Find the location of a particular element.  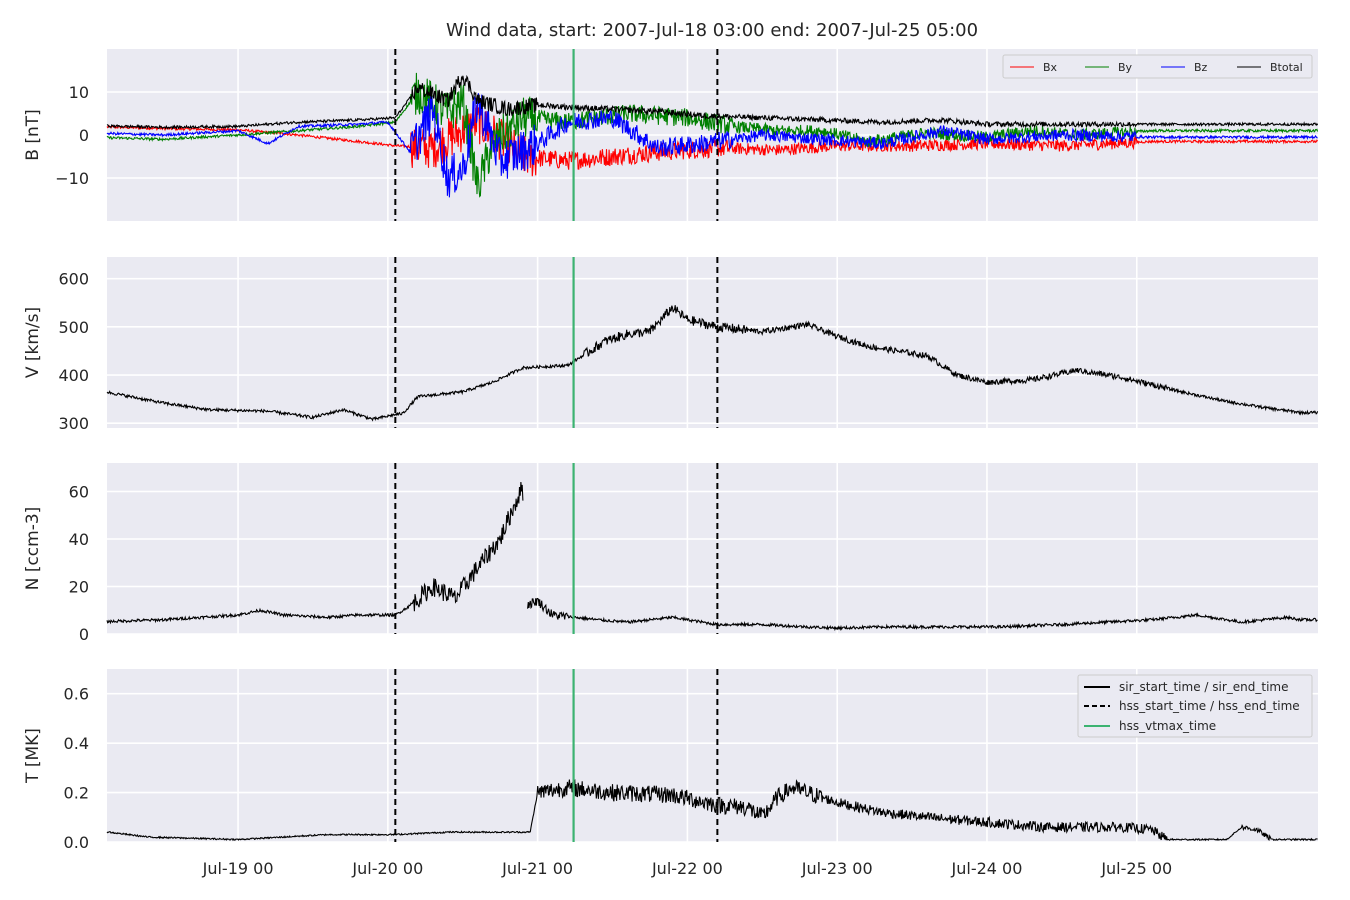

y-tick-label: 40 is located at coordinates (79, 539).